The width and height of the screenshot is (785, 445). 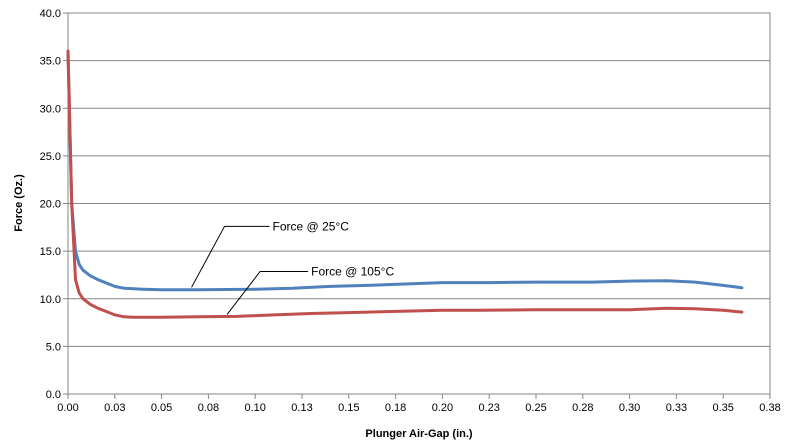 What do you see at coordinates (582, 408) in the screenshot?
I see `x-tick-label: 0.28` at bounding box center [582, 408].